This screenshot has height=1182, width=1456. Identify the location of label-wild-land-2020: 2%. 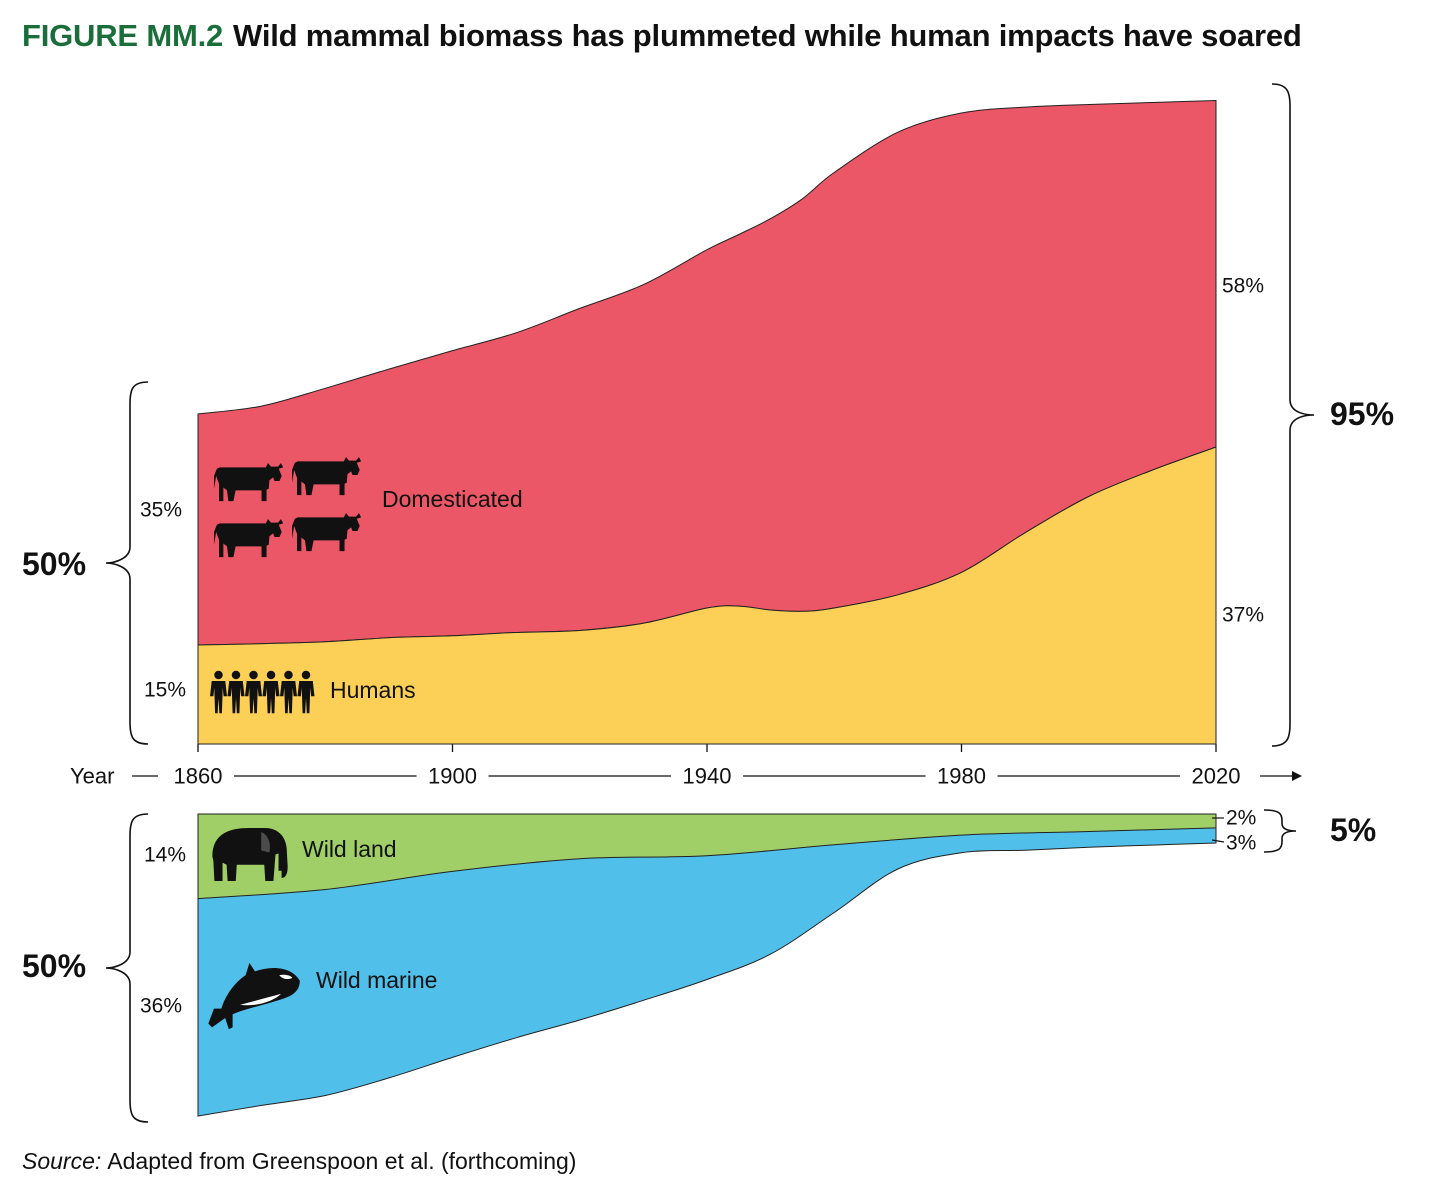
(1241, 818).